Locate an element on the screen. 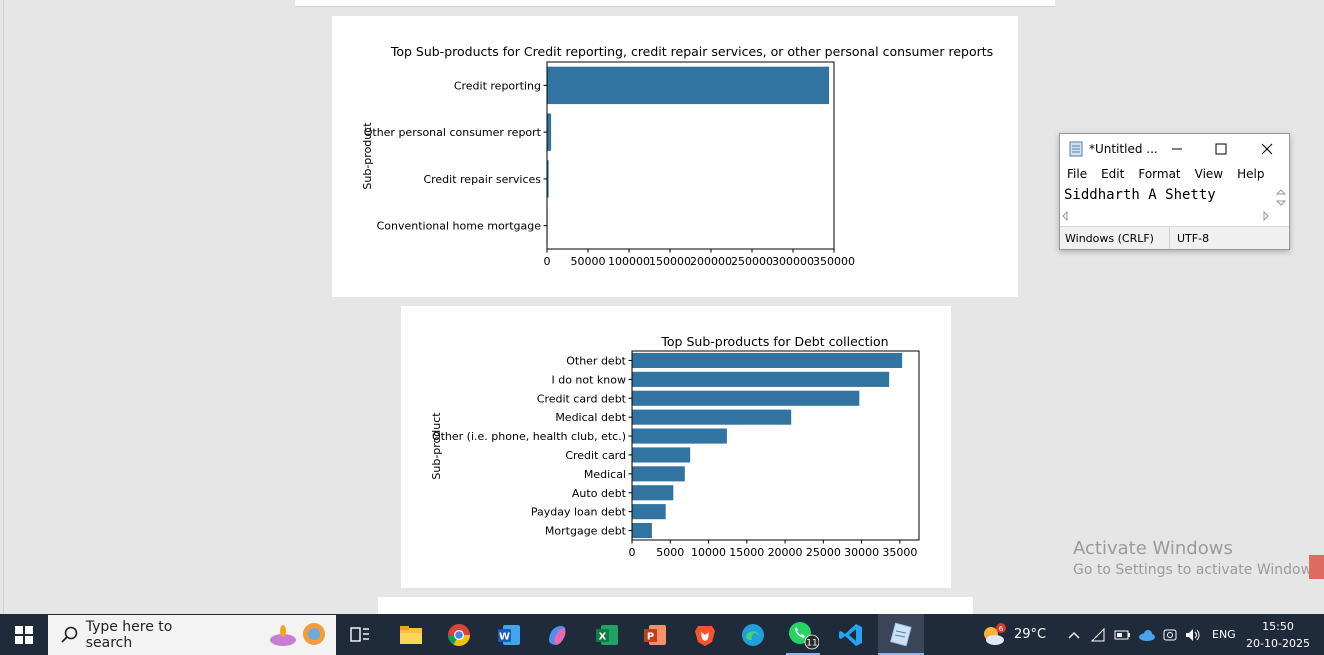  clock-date: 20-10-2025 is located at coordinates (1278, 643).